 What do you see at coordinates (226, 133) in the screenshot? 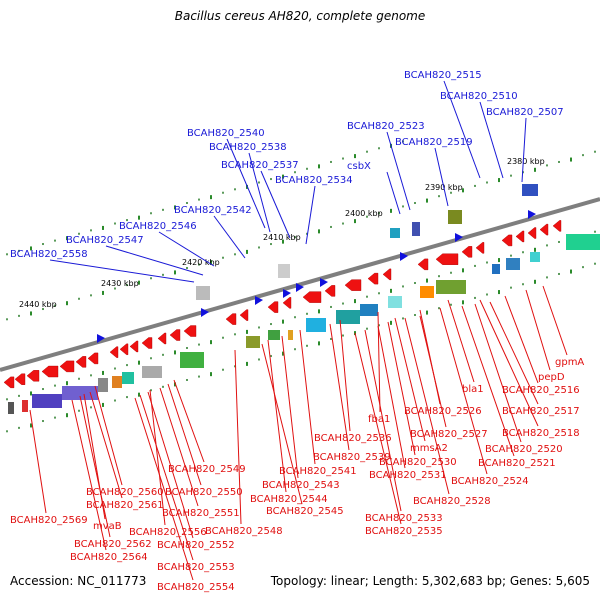
I see `forward-gene-label: BCAH820_2540` at bounding box center [226, 133].